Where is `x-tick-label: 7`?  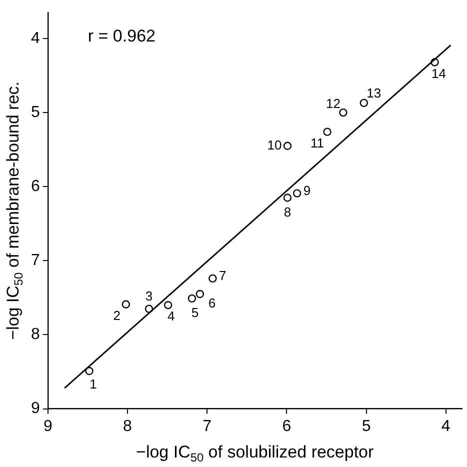
x-tick-label: 7 is located at coordinates (207, 426).